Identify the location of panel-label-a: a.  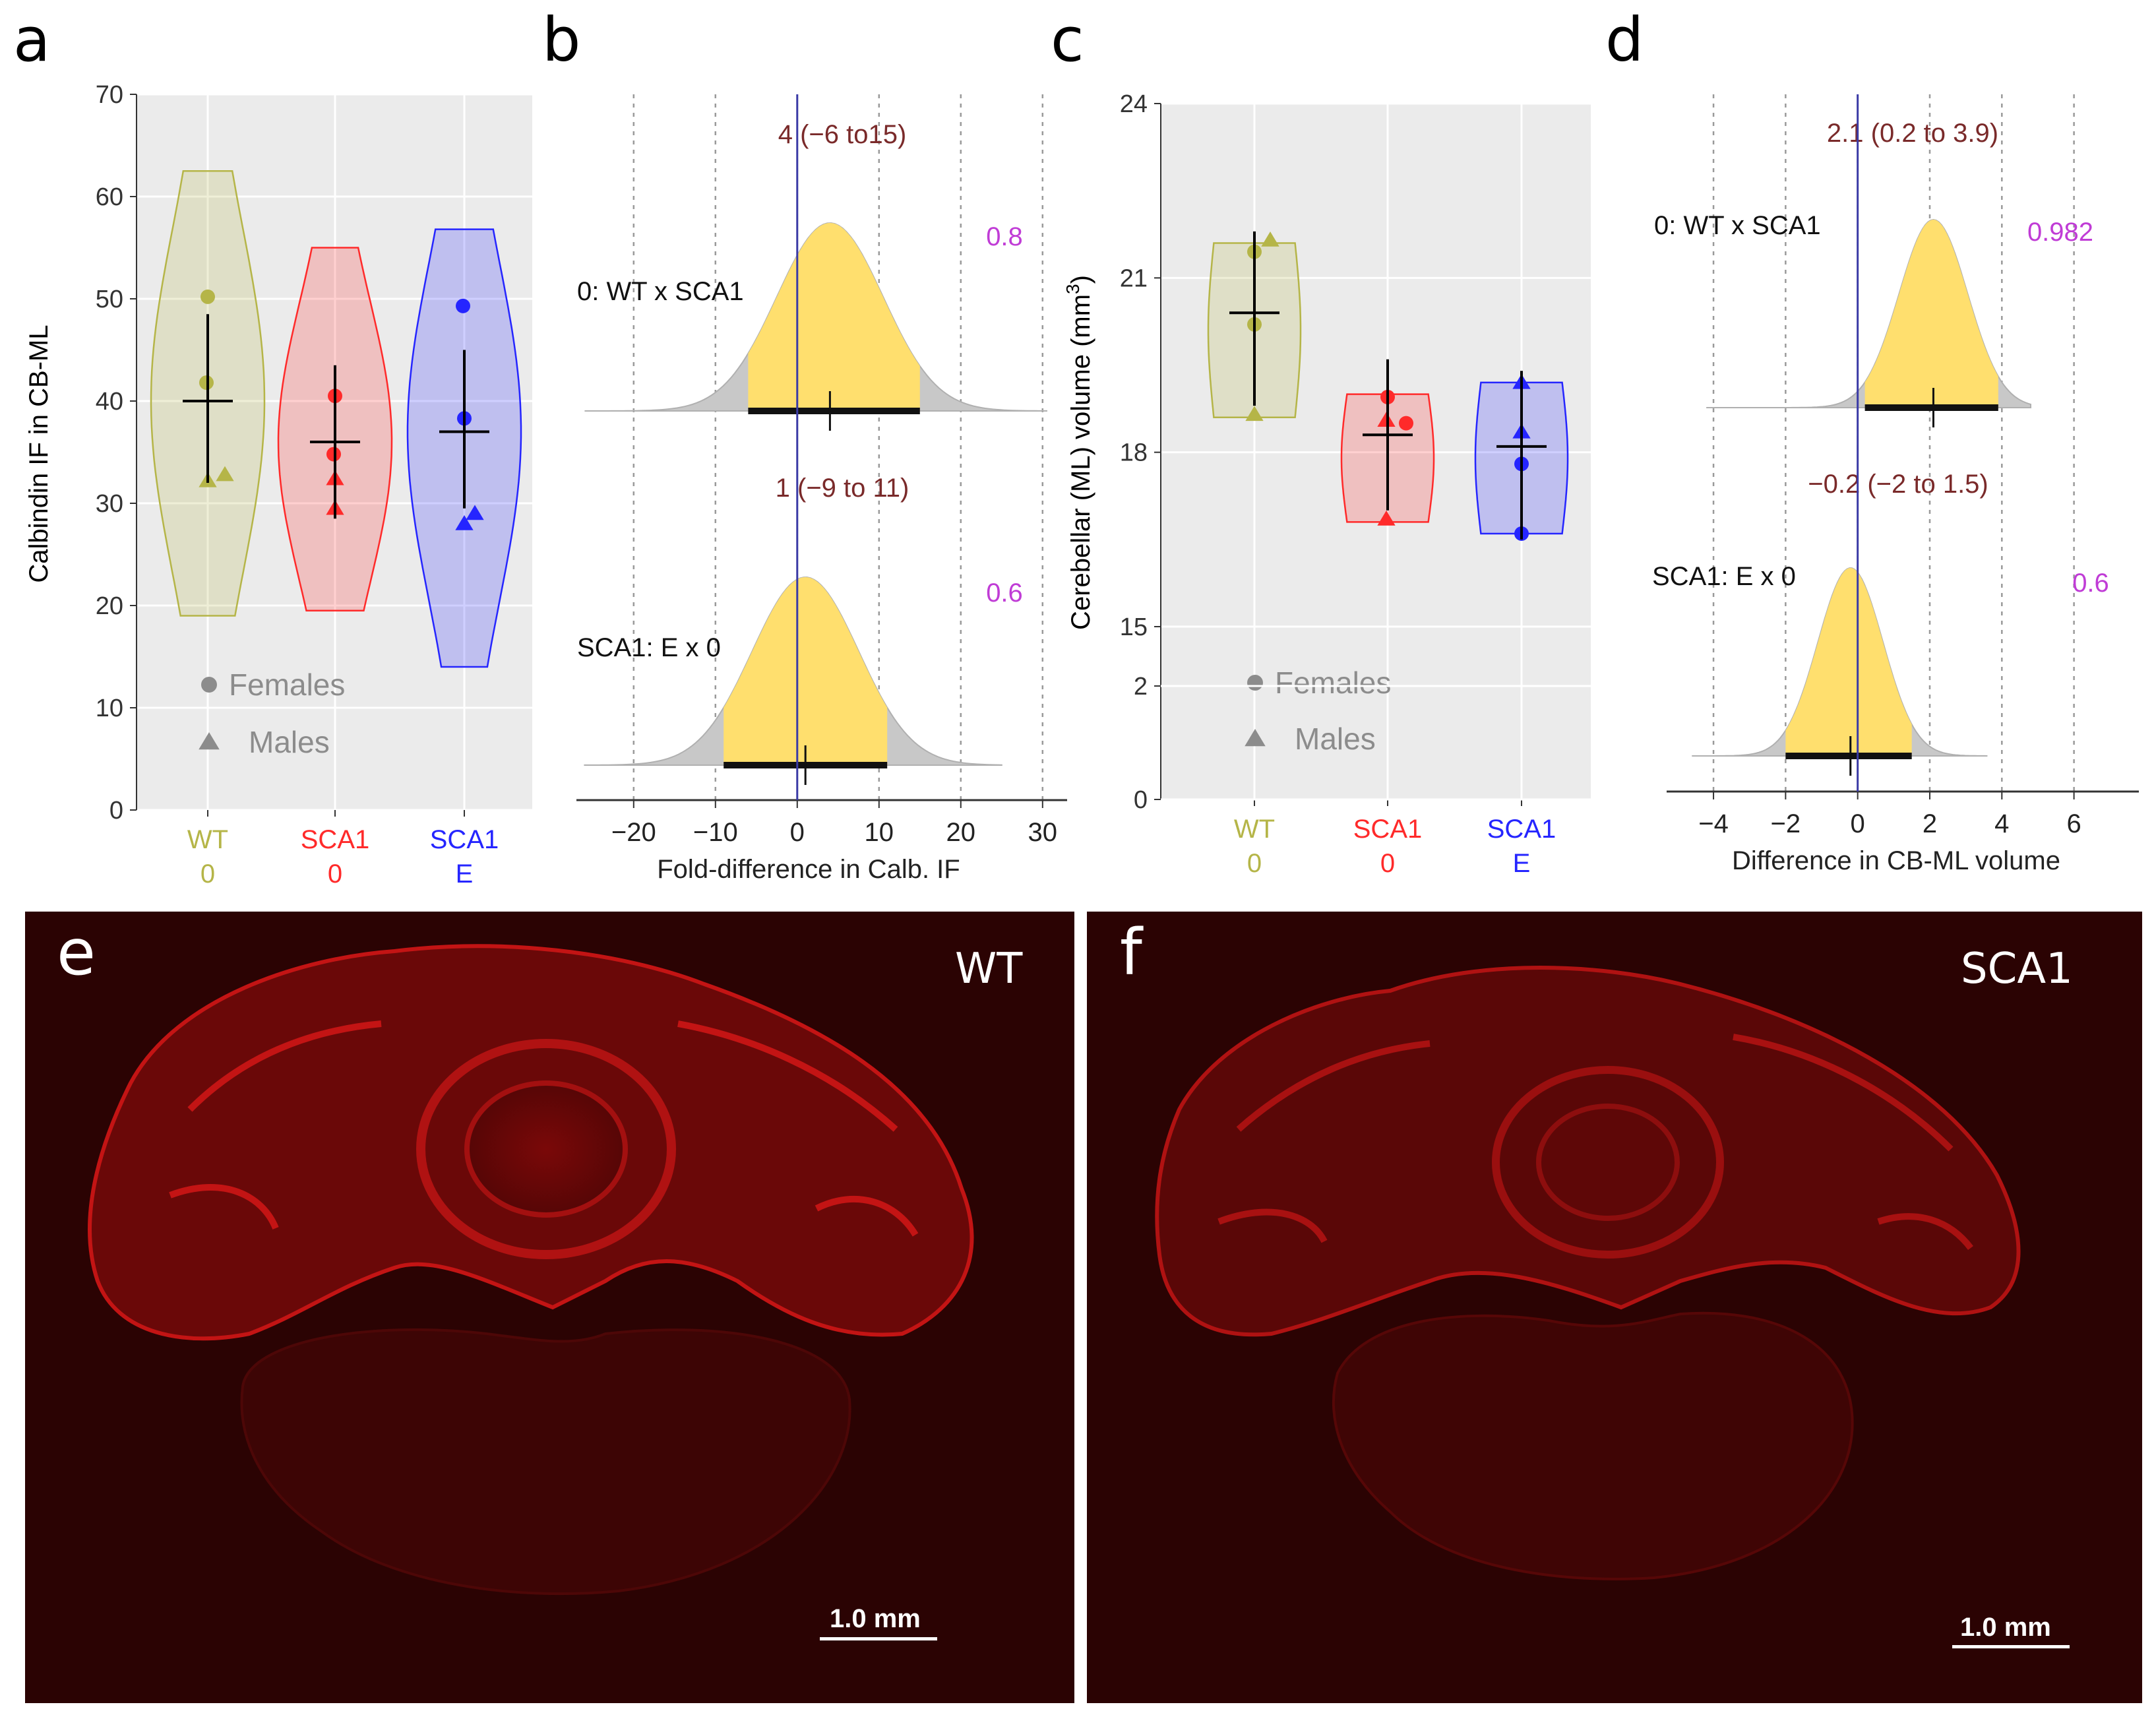
(31, 40).